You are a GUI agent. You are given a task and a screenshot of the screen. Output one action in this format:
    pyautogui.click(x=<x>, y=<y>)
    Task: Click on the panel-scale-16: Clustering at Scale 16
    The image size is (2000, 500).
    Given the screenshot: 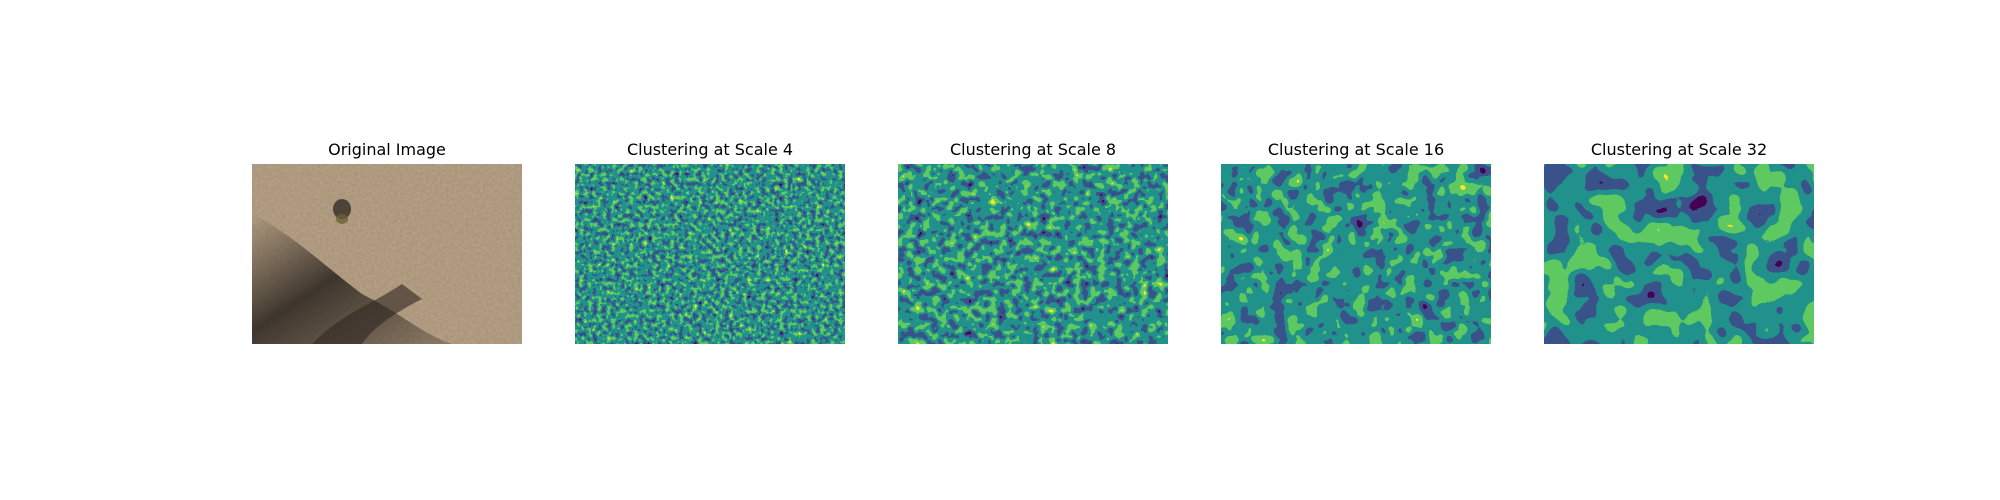 What is the action you would take?
    pyautogui.click(x=1356, y=240)
    